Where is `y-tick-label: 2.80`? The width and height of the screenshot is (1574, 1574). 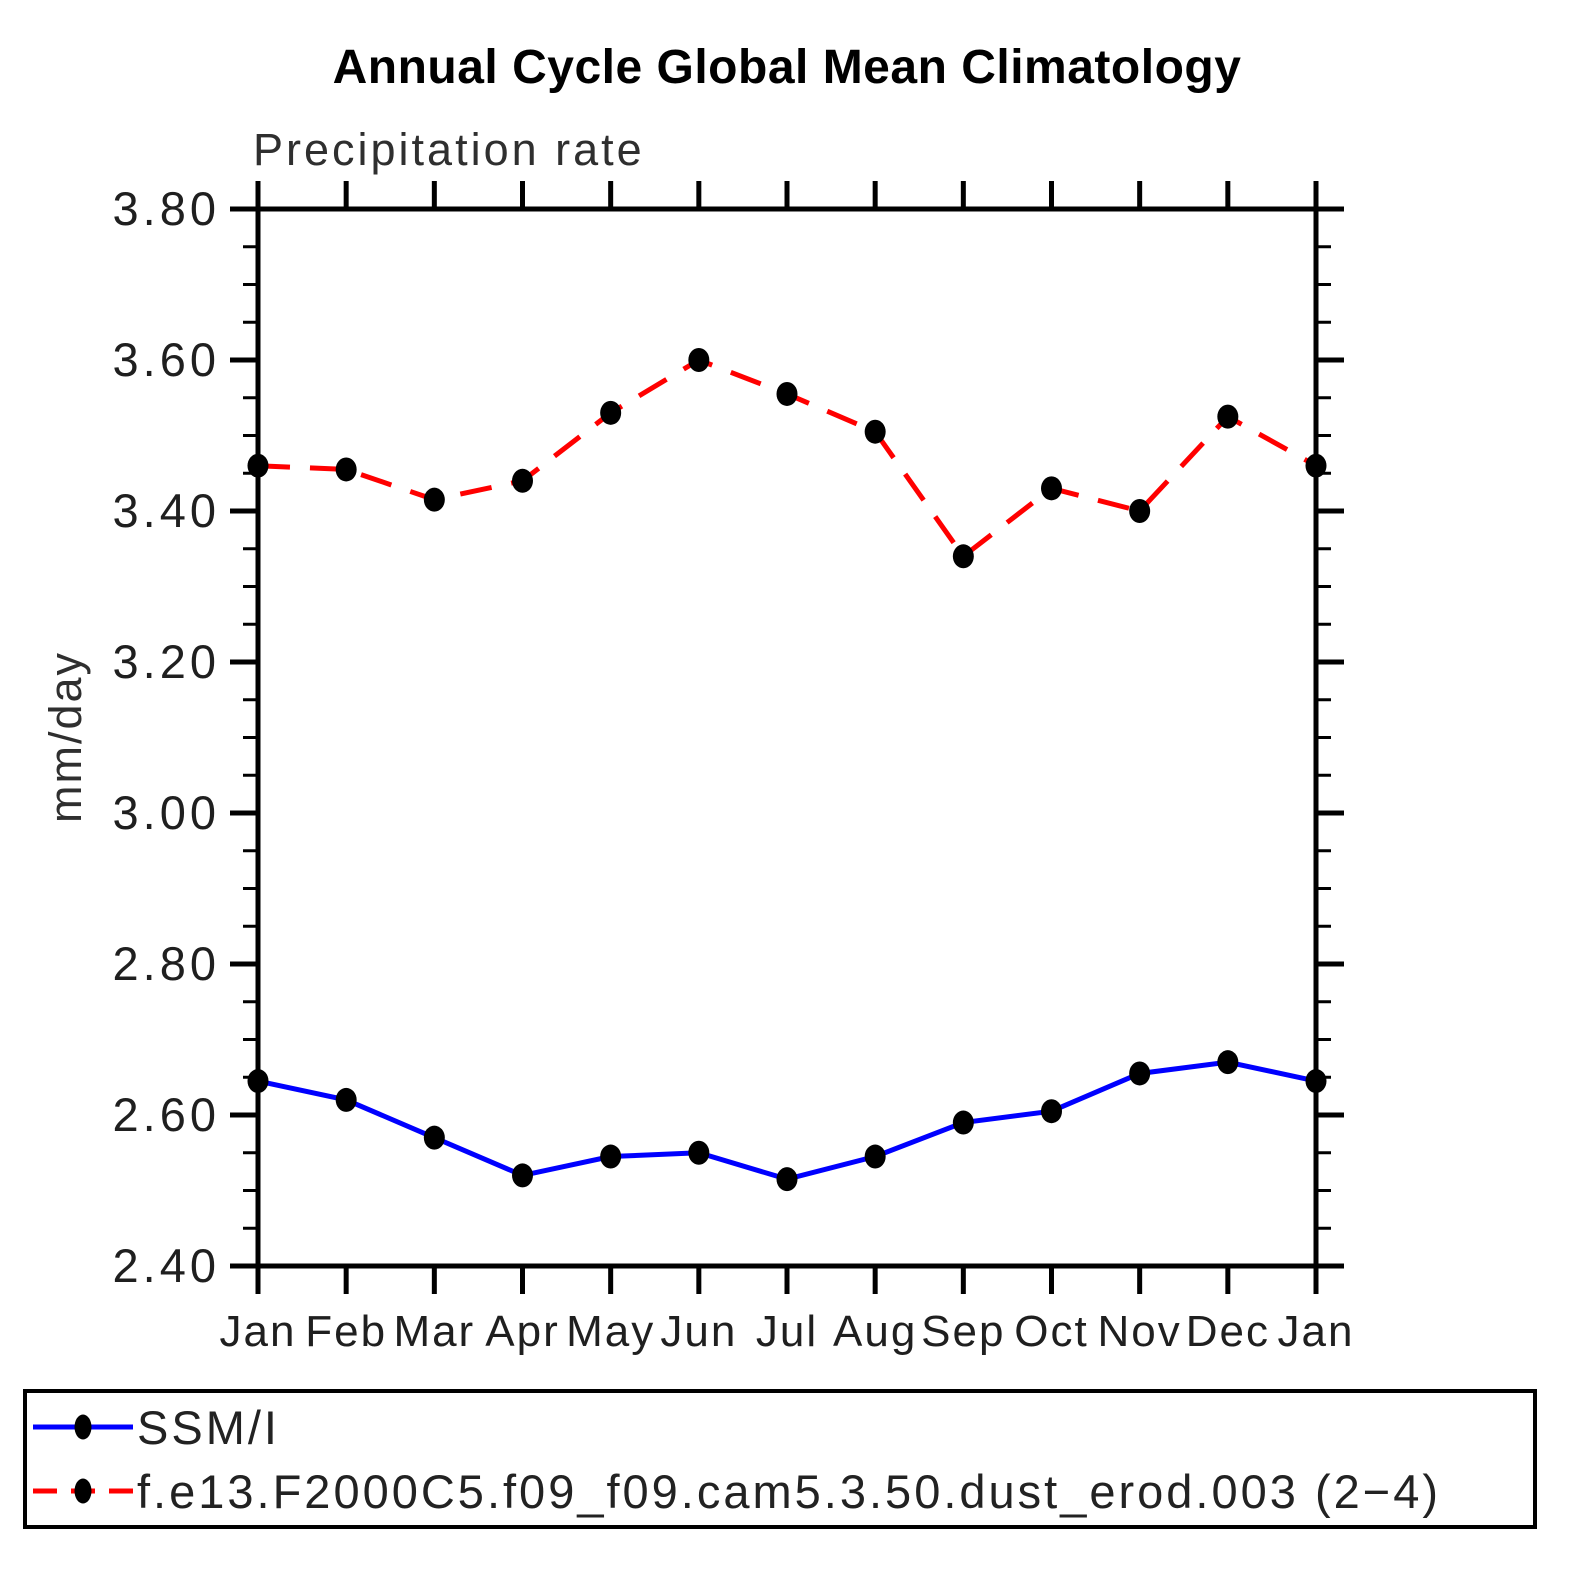
y-tick-label: 2.80 is located at coordinates (166, 963).